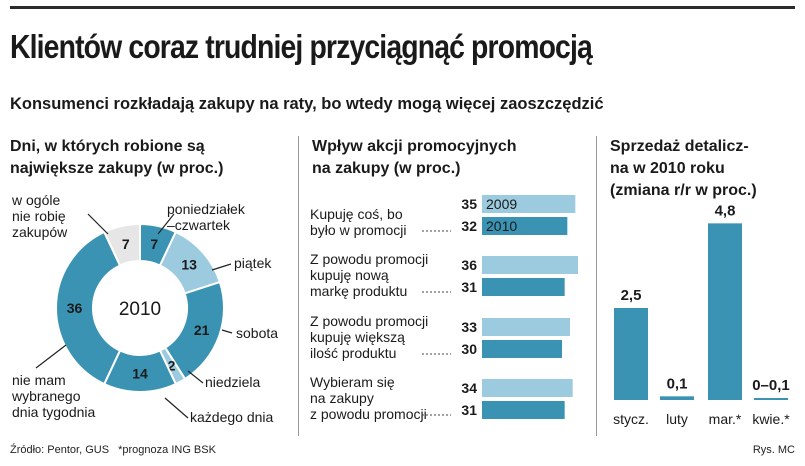 This screenshot has width=805, height=466. What do you see at coordinates (677, 419) in the screenshot?
I see `sales-category-label: luty` at bounding box center [677, 419].